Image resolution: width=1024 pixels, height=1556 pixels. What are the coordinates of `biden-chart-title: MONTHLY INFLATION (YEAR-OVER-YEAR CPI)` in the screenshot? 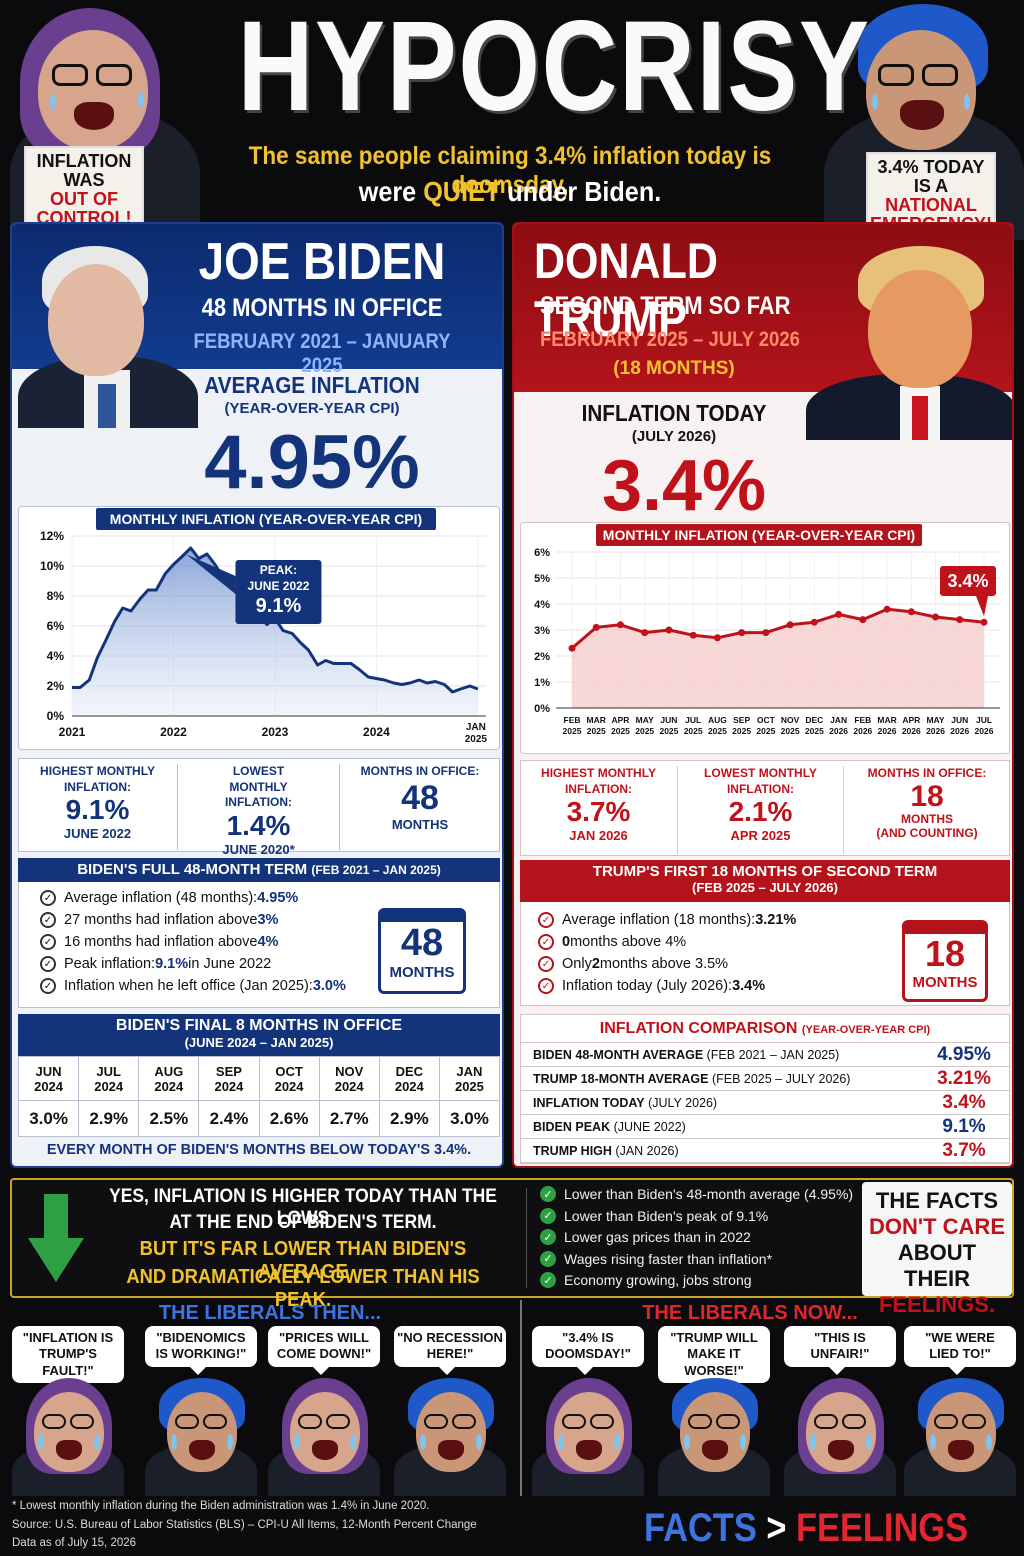 It's located at (266, 519).